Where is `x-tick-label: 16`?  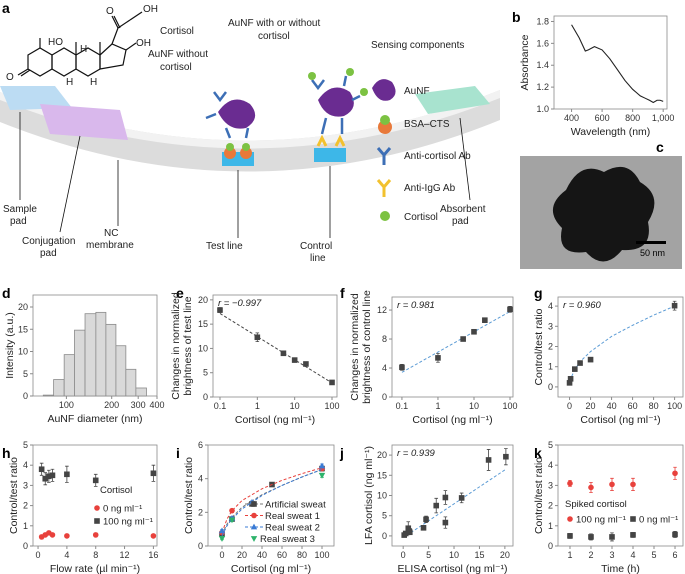
x-tick-label: 16 is located at coordinates (153, 555).